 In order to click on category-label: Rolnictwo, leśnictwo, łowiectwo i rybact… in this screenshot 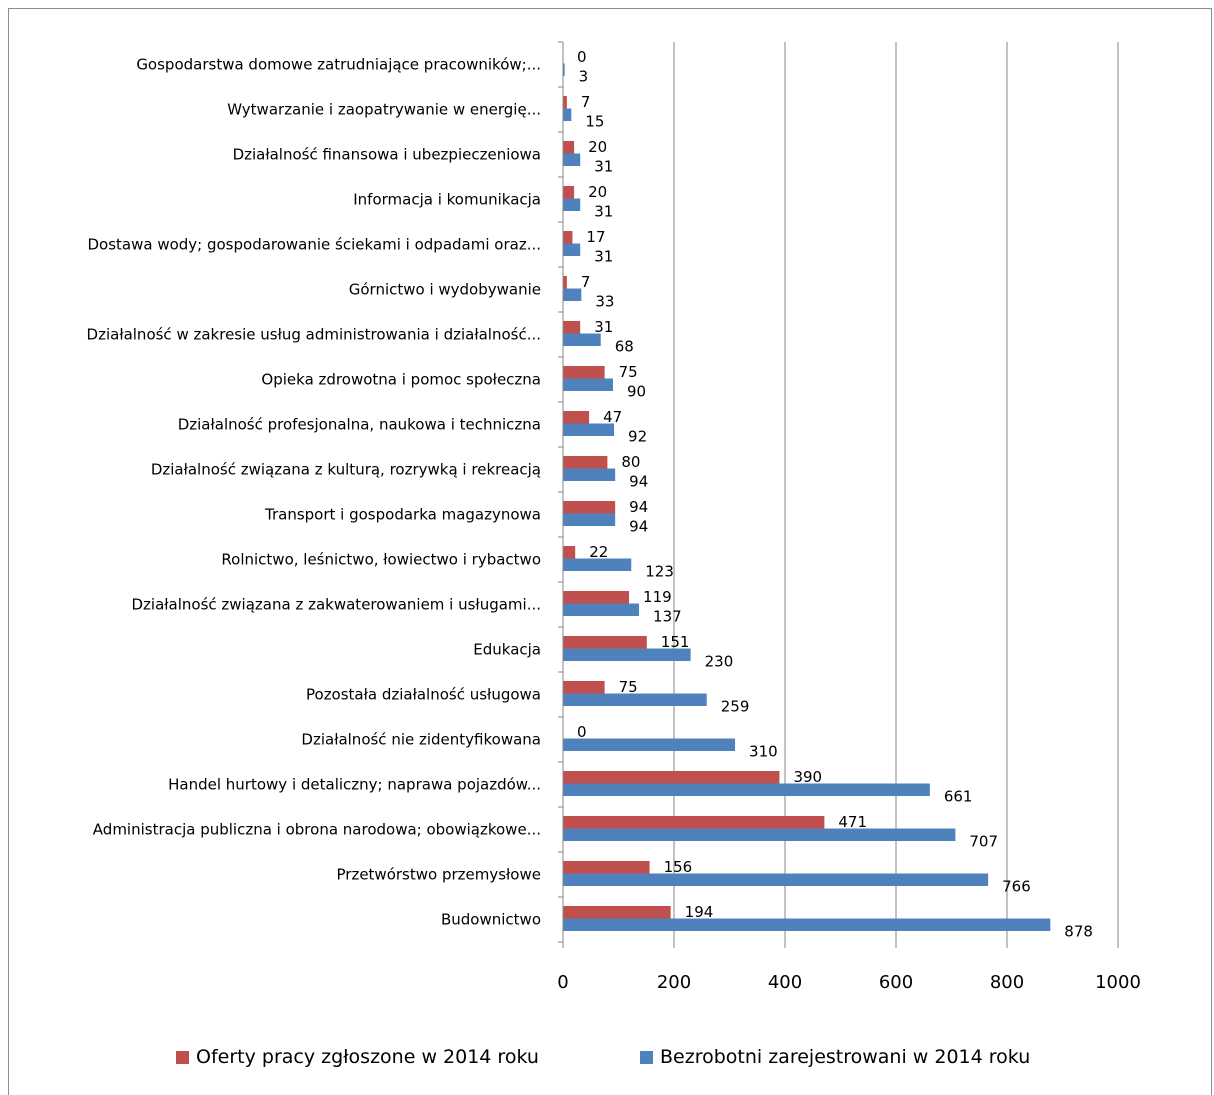, I will do `click(381, 560)`.